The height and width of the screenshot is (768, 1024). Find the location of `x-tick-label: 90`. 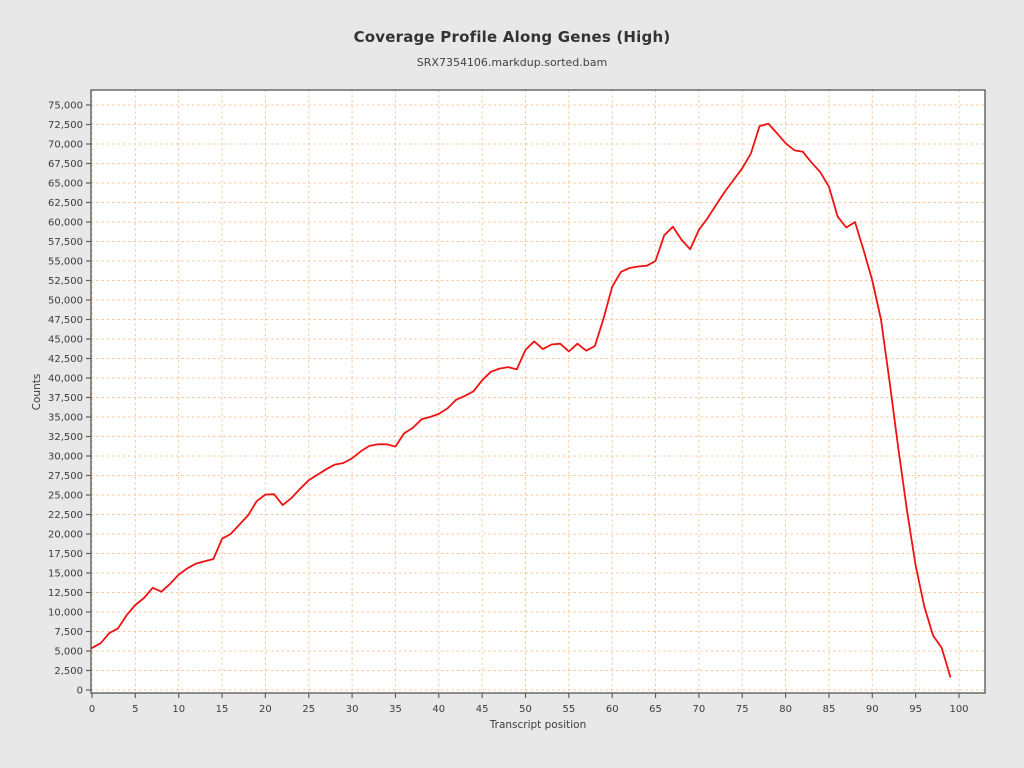

x-tick-label: 90 is located at coordinates (872, 709).